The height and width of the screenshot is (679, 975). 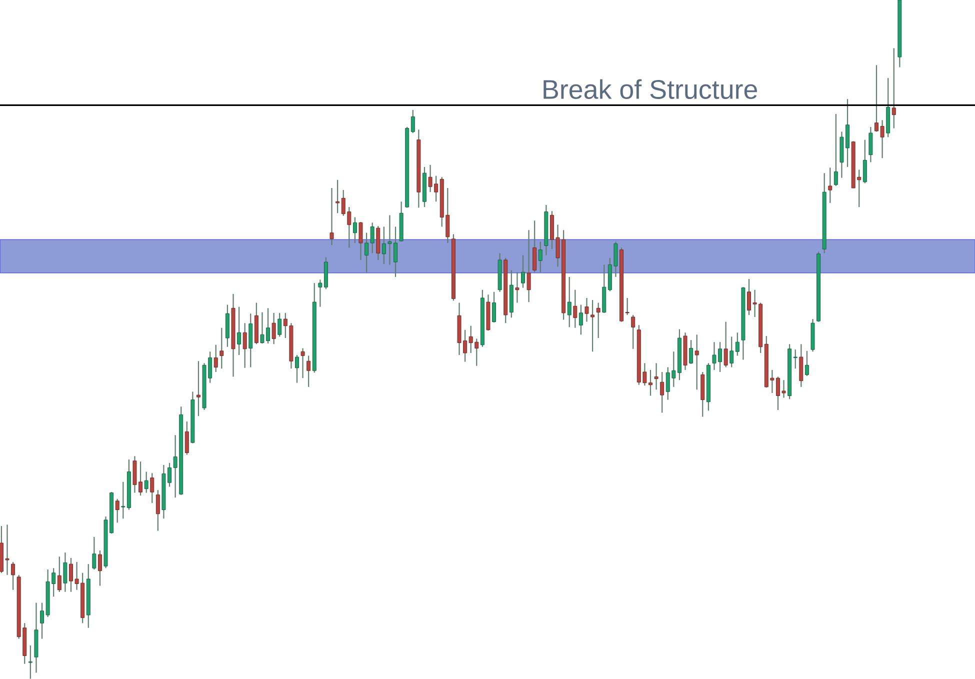 I want to click on ref-line-label: Break of Structure, so click(x=651, y=89).